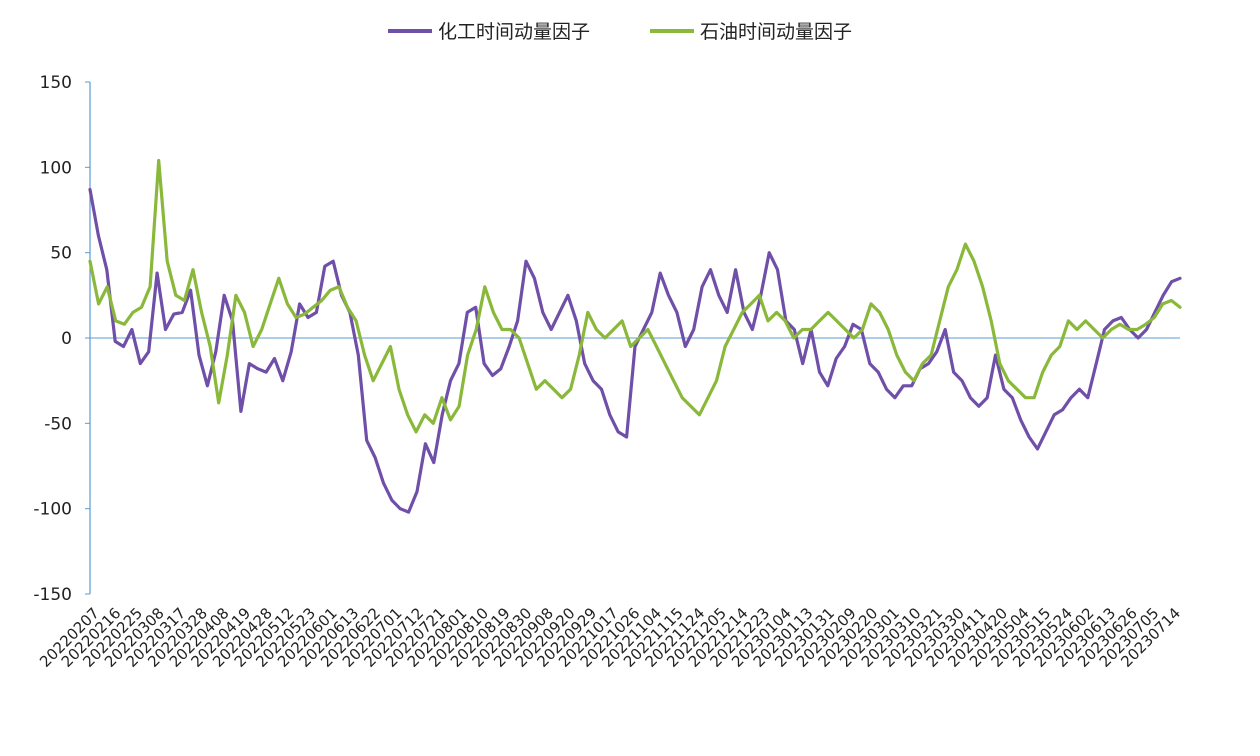 The width and height of the screenshot is (1260, 756). What do you see at coordinates (56, 83) in the screenshot?
I see `y-tick-label: 150` at bounding box center [56, 83].